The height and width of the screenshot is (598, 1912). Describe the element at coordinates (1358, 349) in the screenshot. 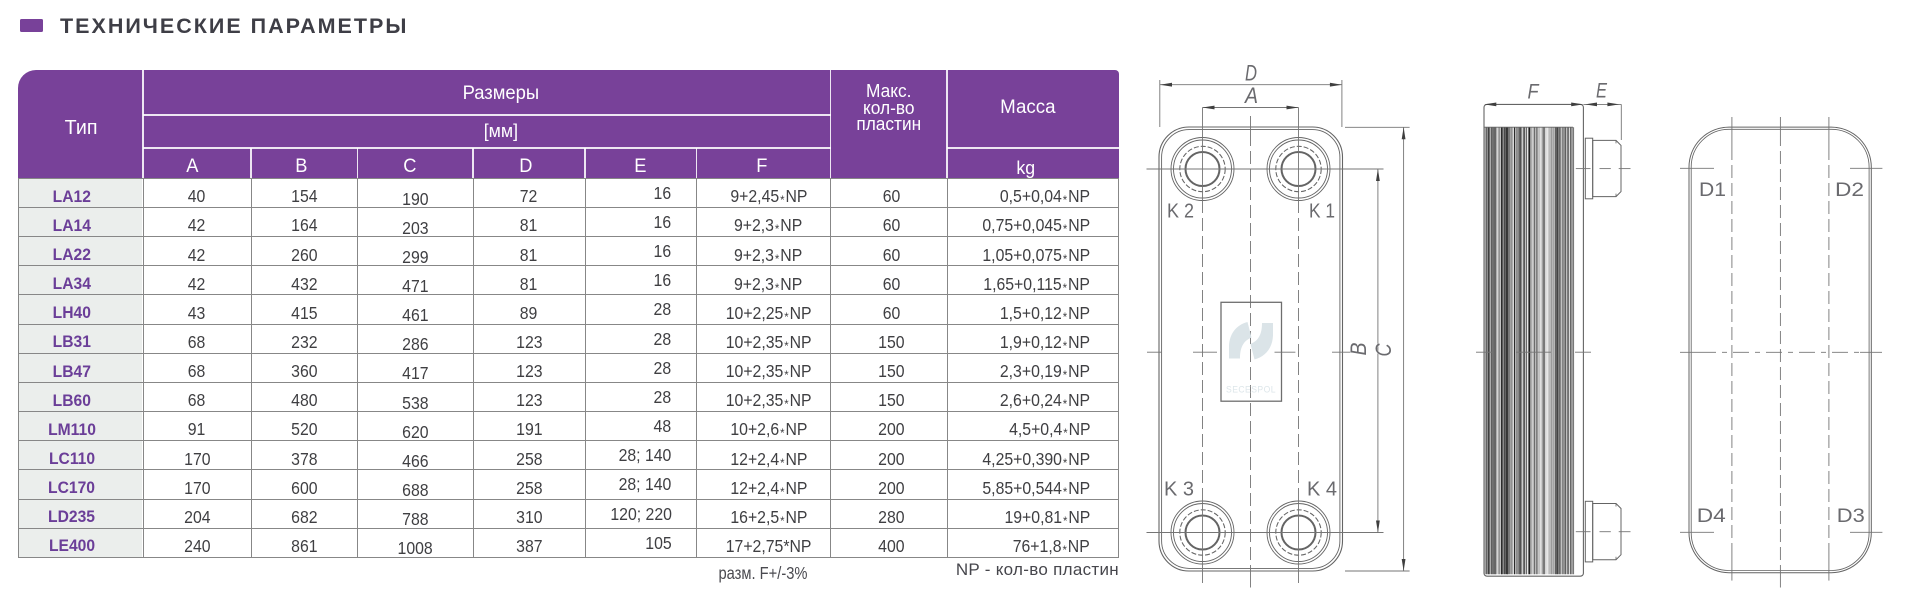

I see `svg-text: B` at that location.